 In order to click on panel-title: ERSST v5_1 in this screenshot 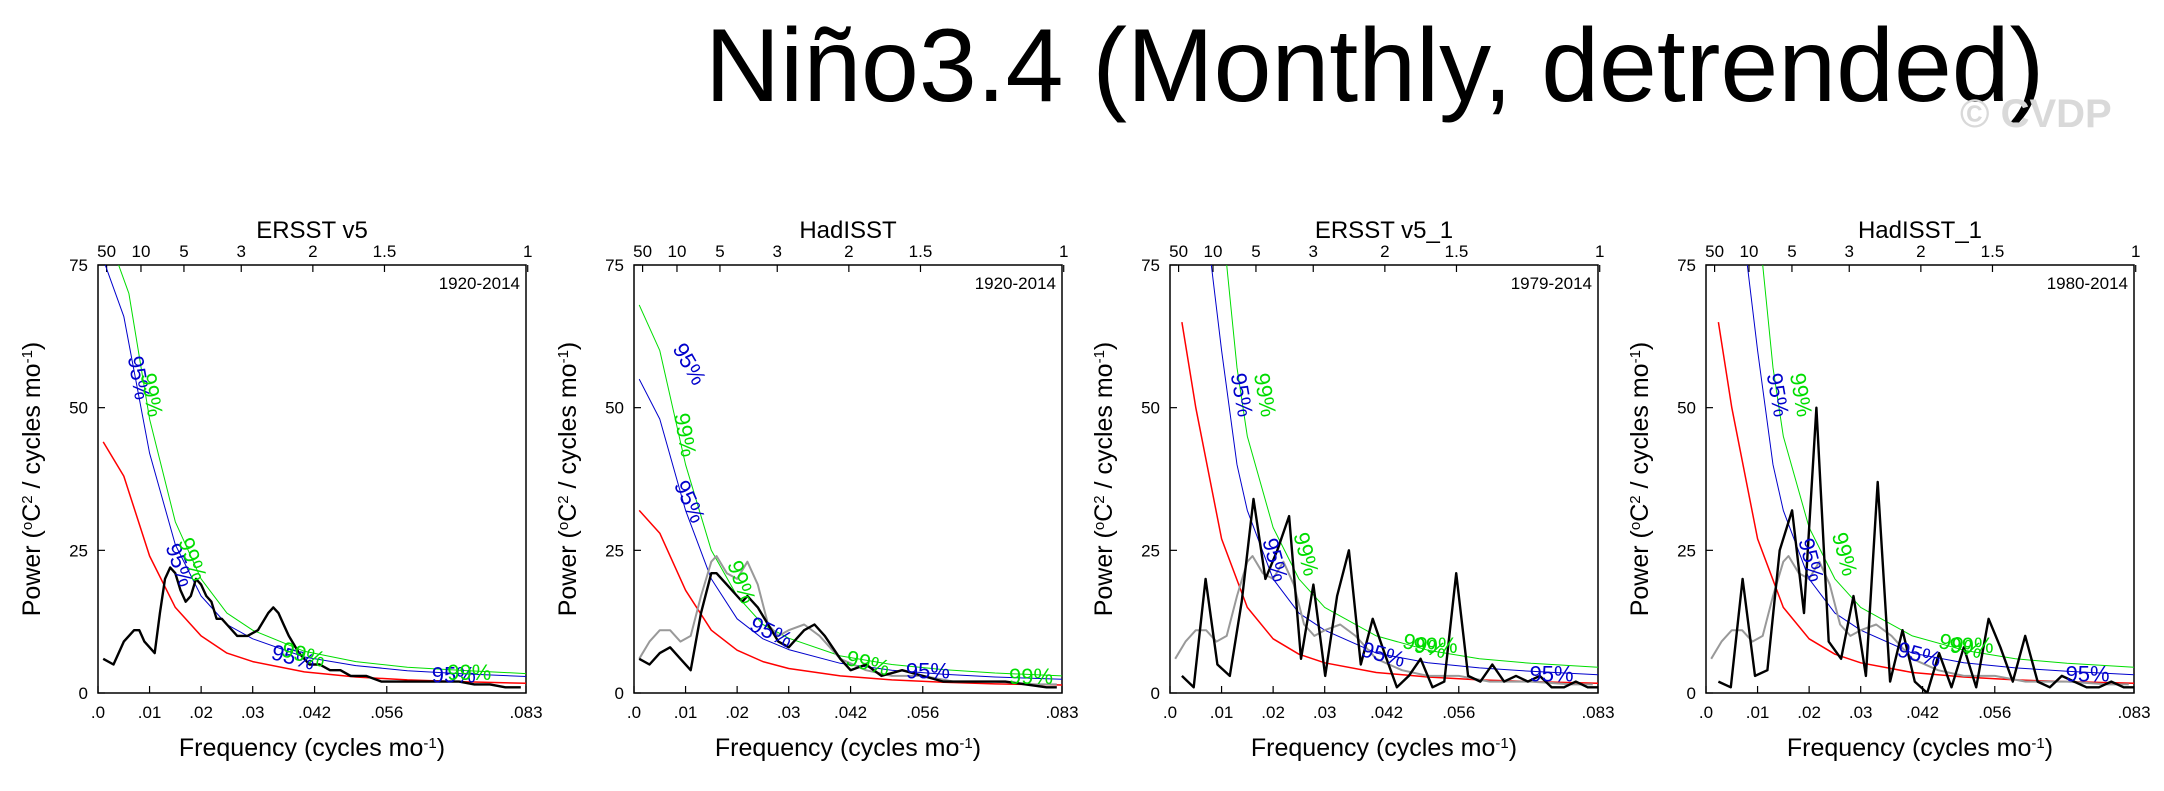, I will do `click(1384, 230)`.